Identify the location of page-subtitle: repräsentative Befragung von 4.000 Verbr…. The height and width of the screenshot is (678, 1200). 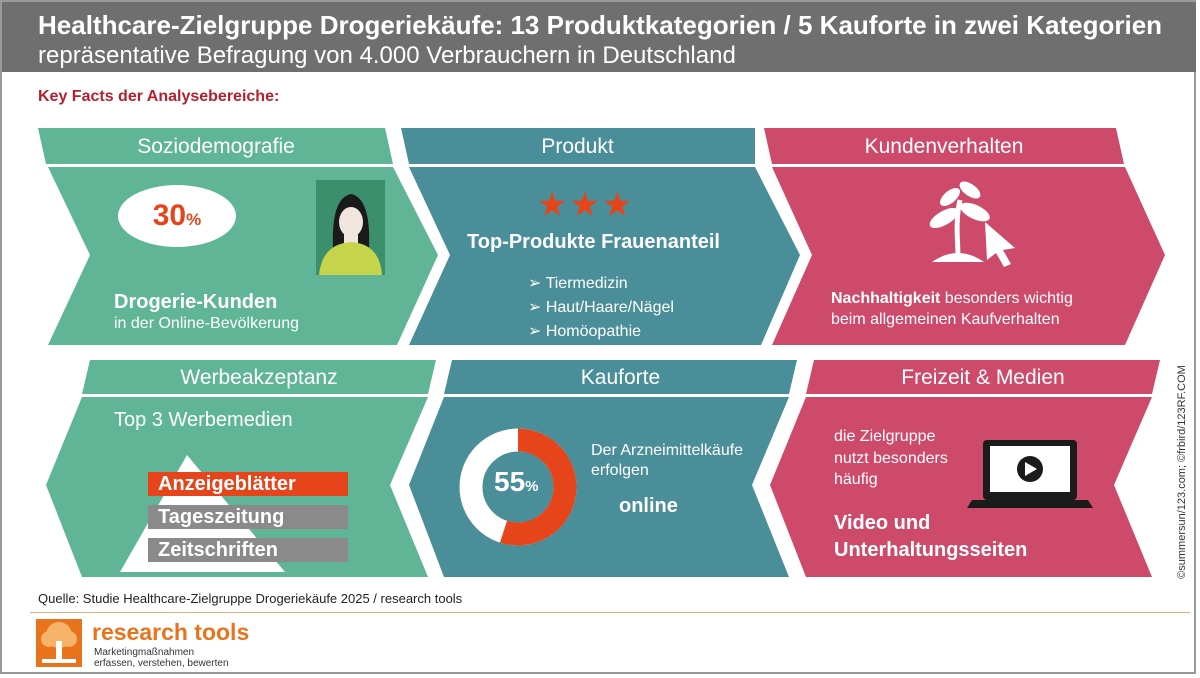
(387, 55).